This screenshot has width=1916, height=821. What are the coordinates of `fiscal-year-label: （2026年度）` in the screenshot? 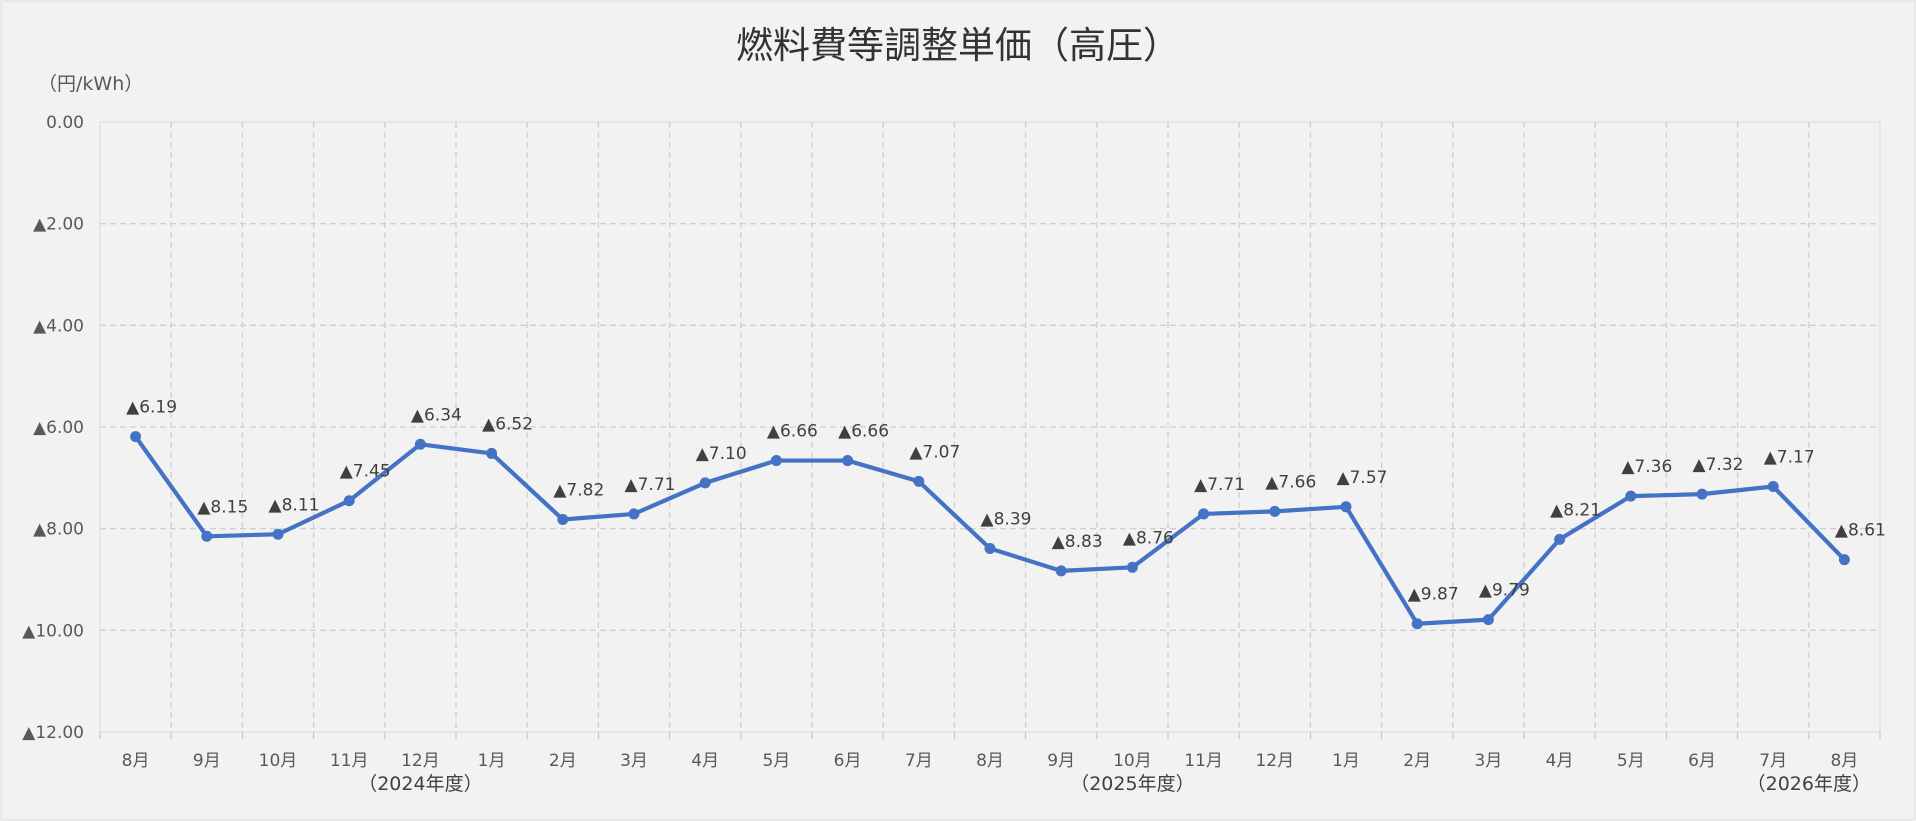 It's located at (1809, 784).